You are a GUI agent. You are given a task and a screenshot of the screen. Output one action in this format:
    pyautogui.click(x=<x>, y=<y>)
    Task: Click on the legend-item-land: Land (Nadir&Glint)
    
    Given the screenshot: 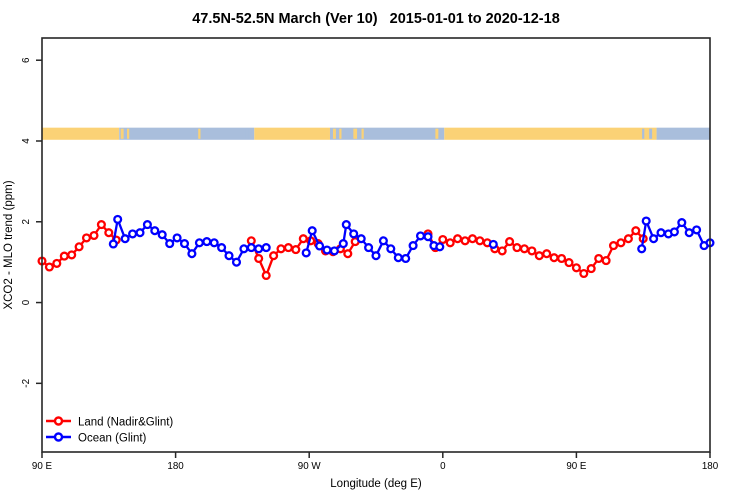 What is the action you would take?
    pyautogui.click(x=109, y=422)
    